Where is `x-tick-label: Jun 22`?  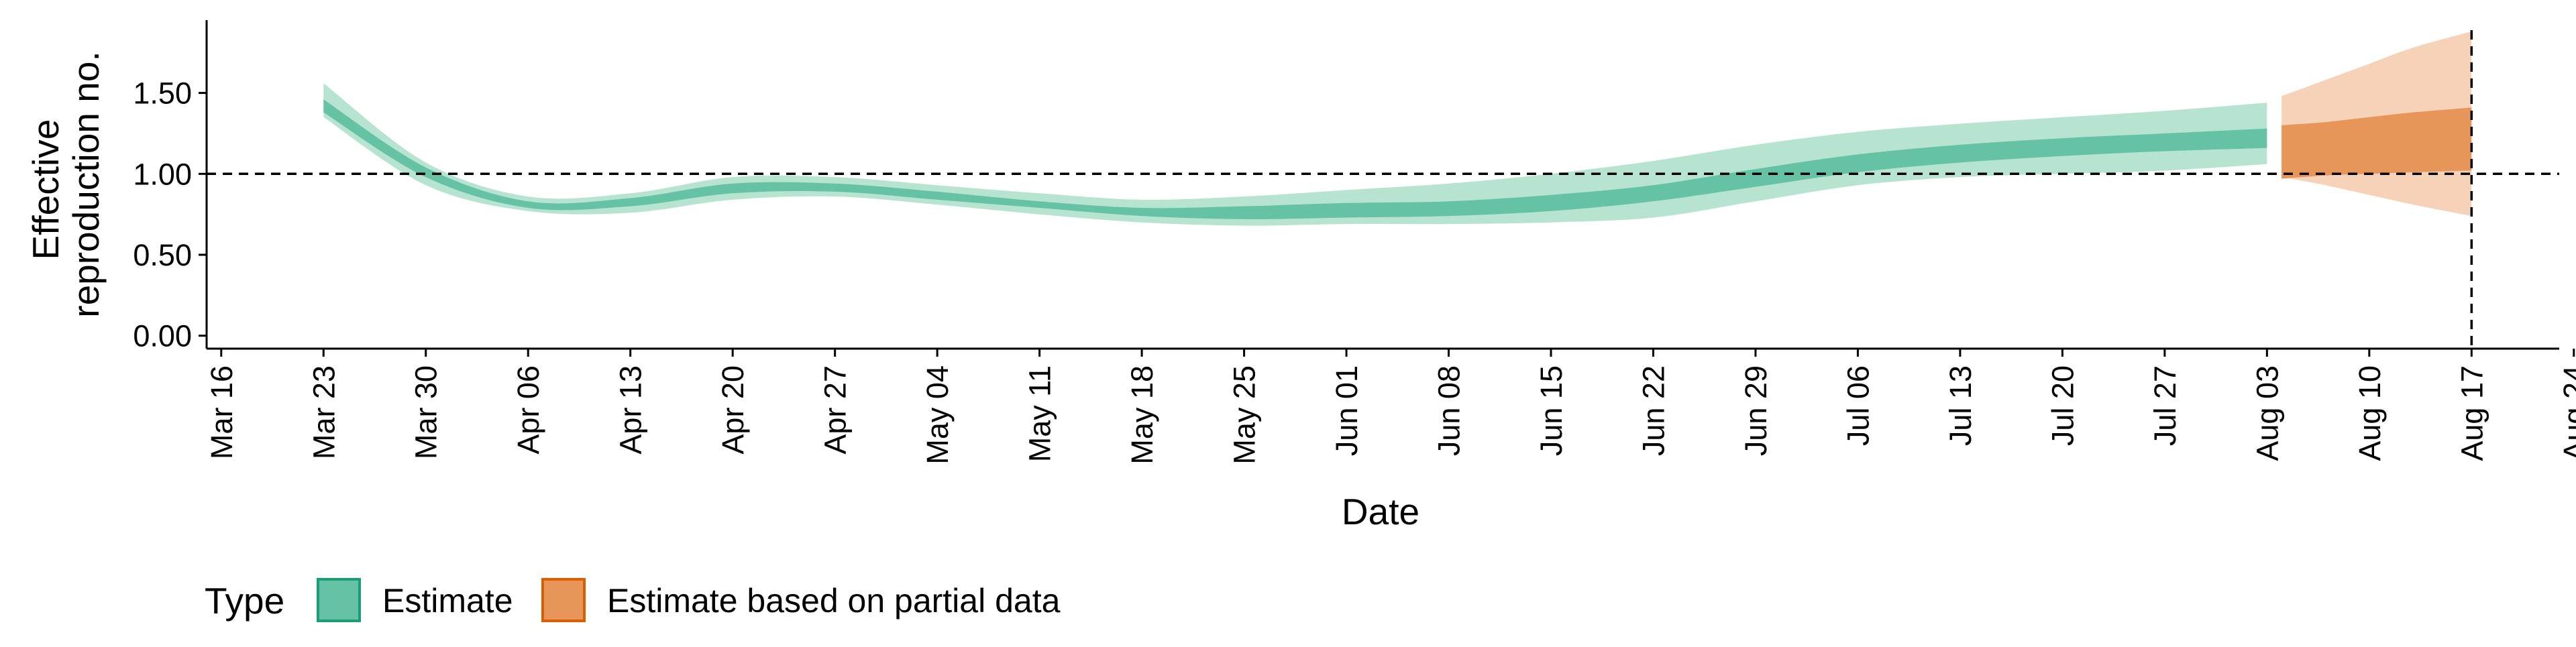 x-tick-label: Jun 22 is located at coordinates (1653, 411).